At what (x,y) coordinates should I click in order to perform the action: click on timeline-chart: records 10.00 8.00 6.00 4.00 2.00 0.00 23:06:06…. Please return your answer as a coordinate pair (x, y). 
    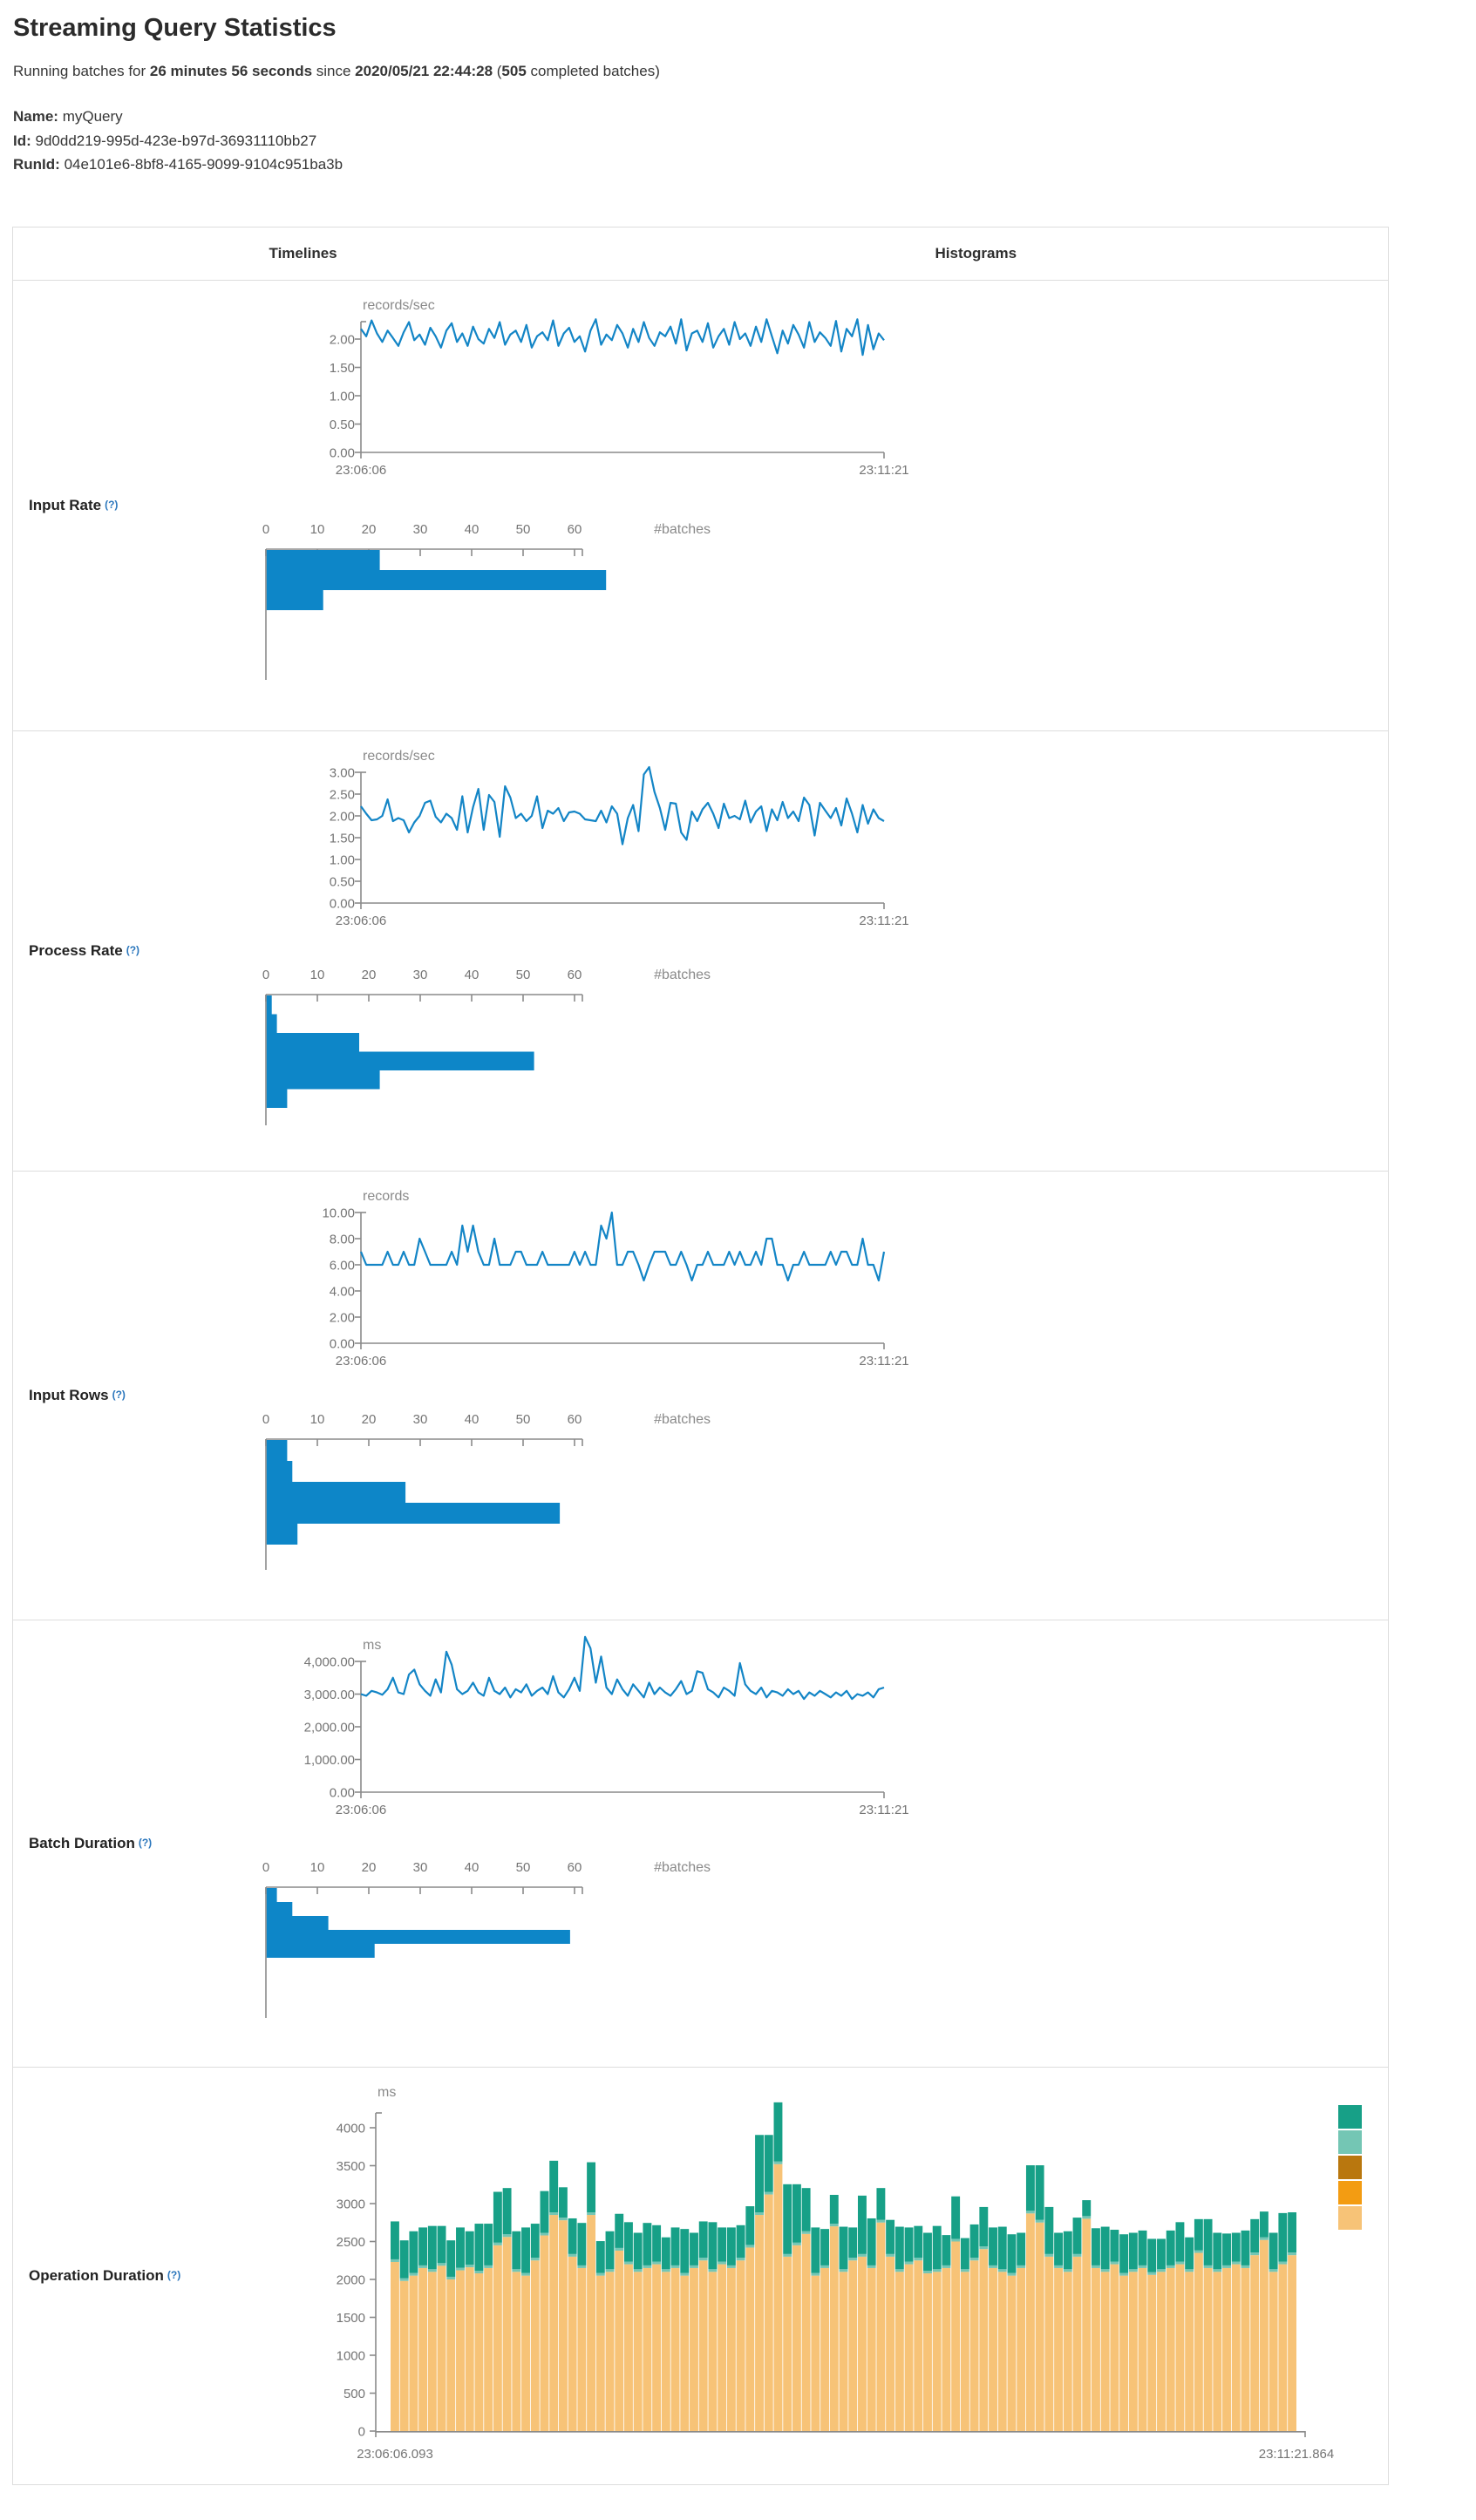
    Looking at the image, I should click on (587, 1284).